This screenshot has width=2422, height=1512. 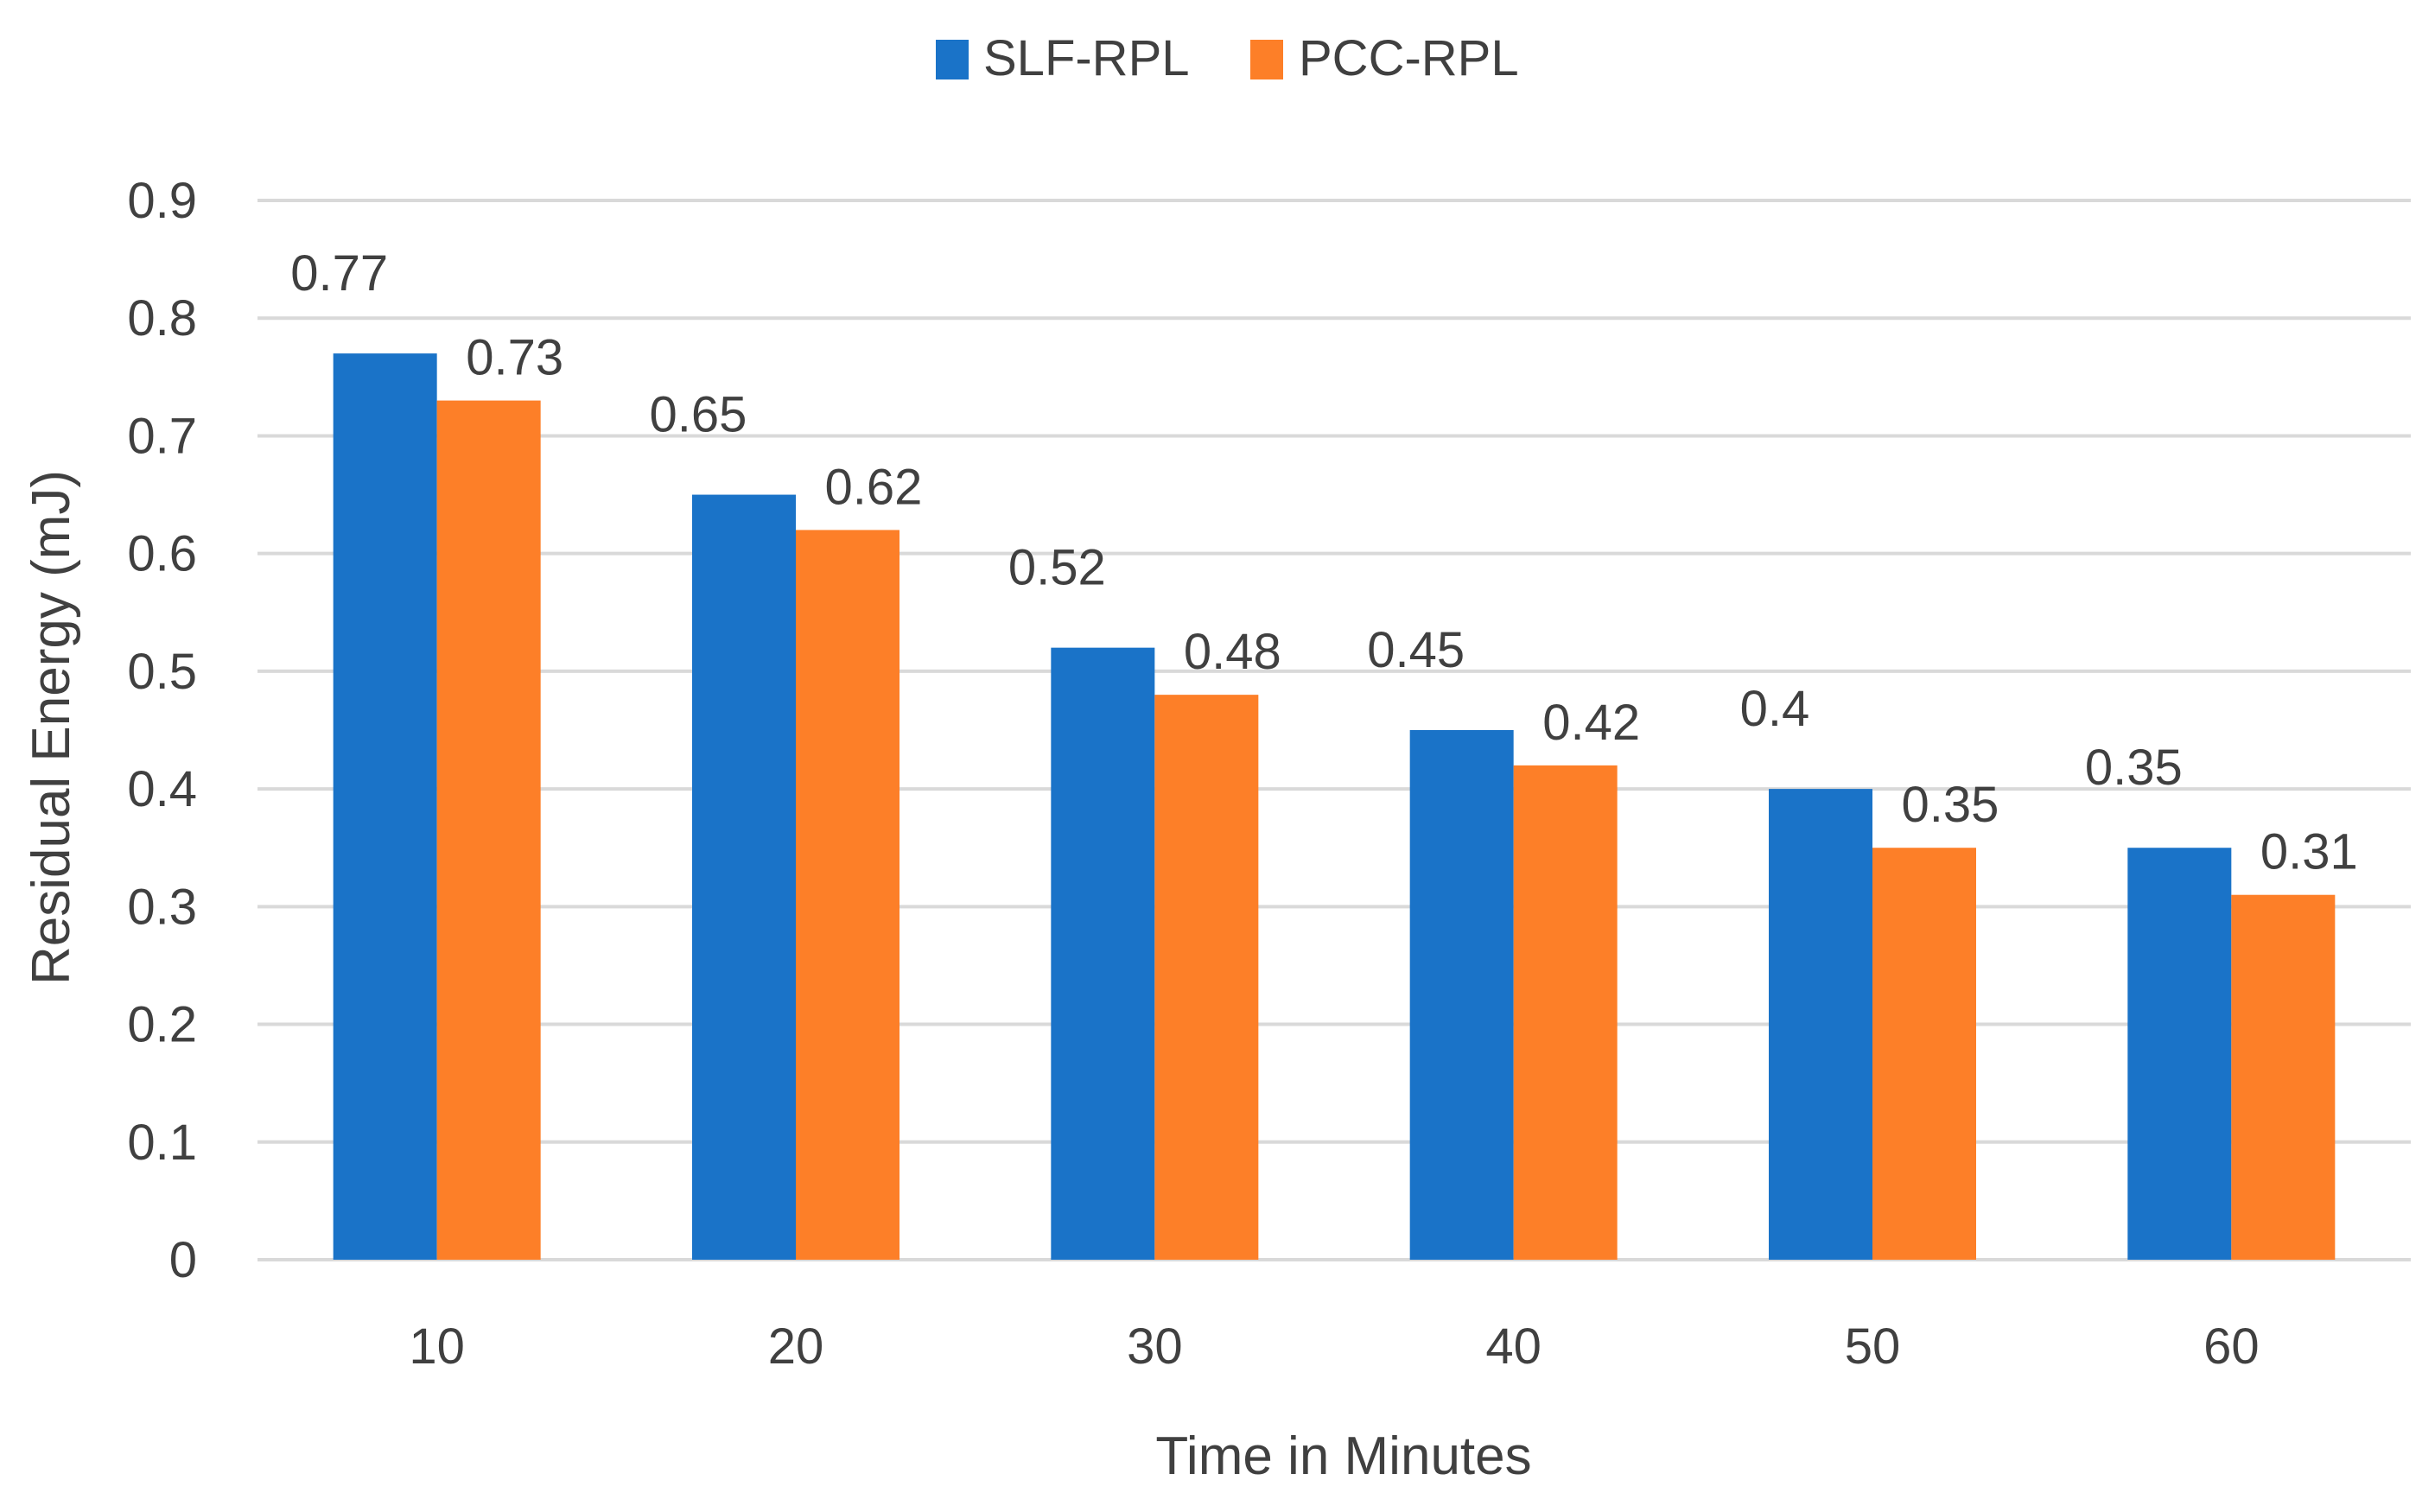 What do you see at coordinates (1266, 60) in the screenshot?
I see `legend-swatch-pcc-rpl` at bounding box center [1266, 60].